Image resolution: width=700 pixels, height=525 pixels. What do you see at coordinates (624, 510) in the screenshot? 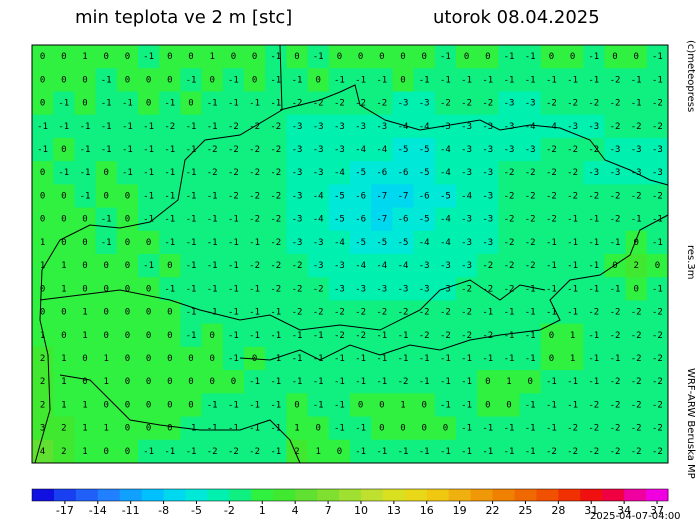
I see `colorbar-tick-label: 34` at bounding box center [624, 510].